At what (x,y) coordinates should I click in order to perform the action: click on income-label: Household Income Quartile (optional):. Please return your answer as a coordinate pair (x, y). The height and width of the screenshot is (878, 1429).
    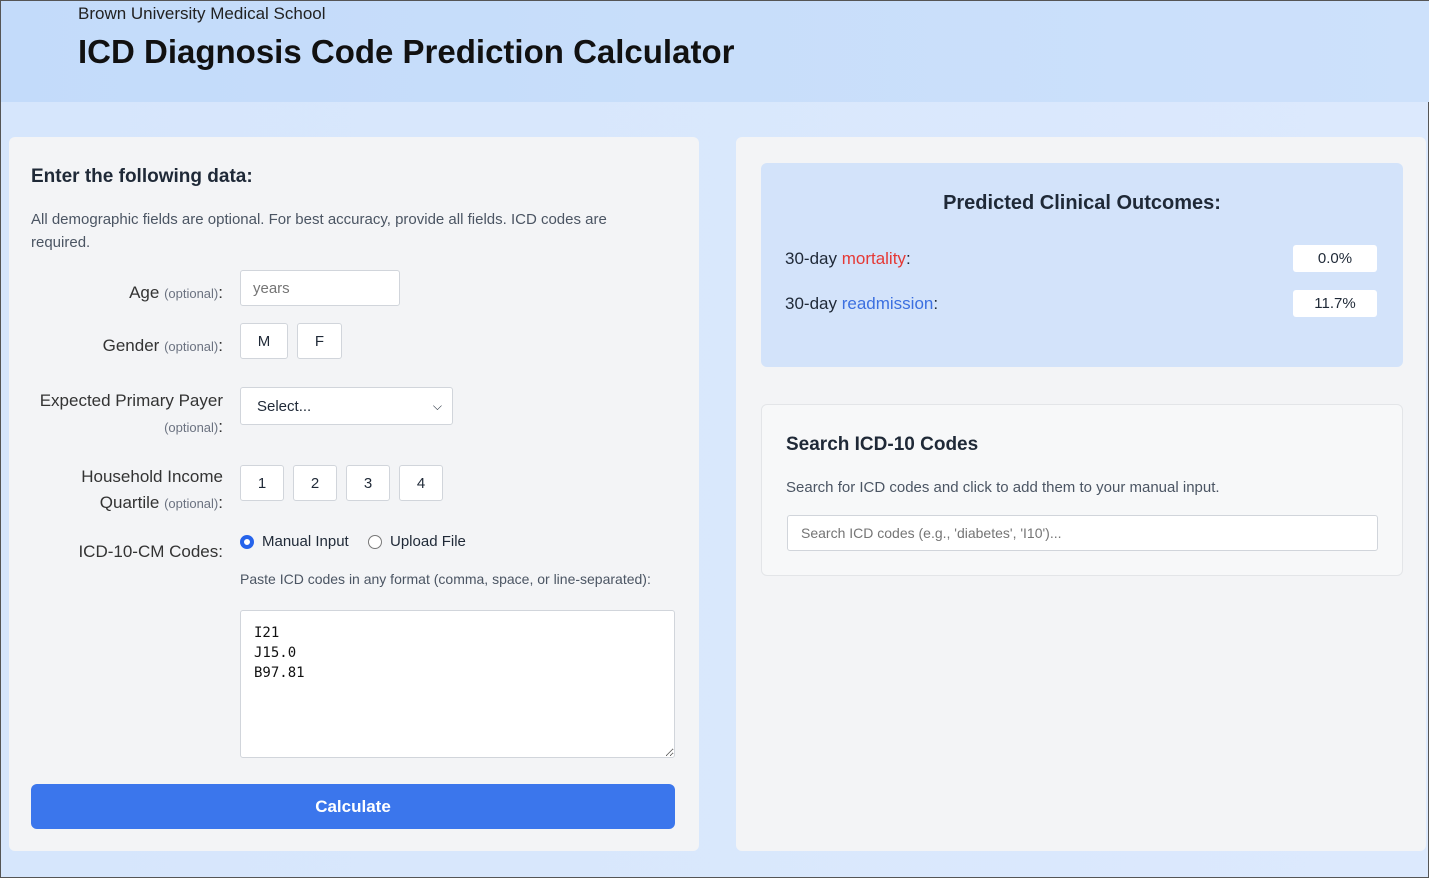
    Looking at the image, I should click on (152, 489).